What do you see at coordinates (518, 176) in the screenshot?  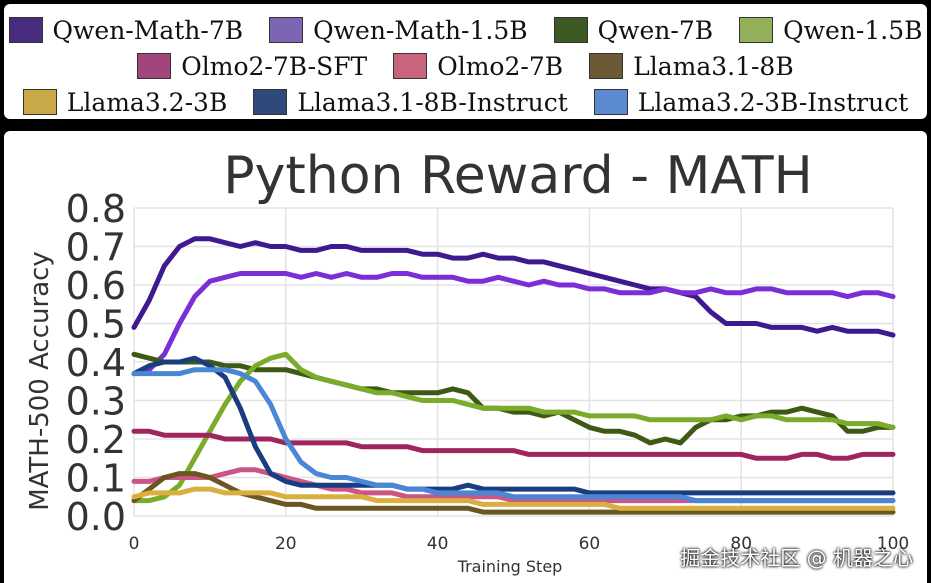 I see `chart-title: Python Reward - MATH` at bounding box center [518, 176].